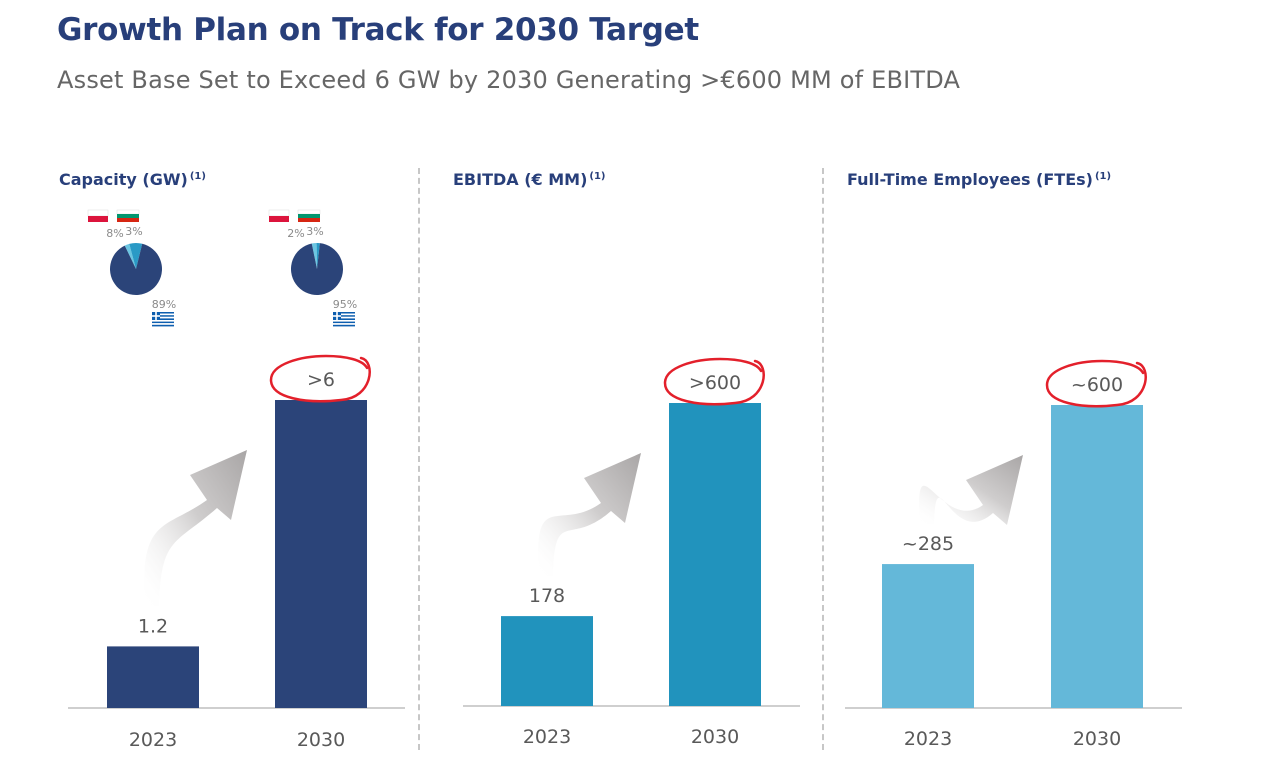 The width and height of the screenshot is (1267, 762). I want to click on capacity-growth-arrow-shape, so click(195, 528).